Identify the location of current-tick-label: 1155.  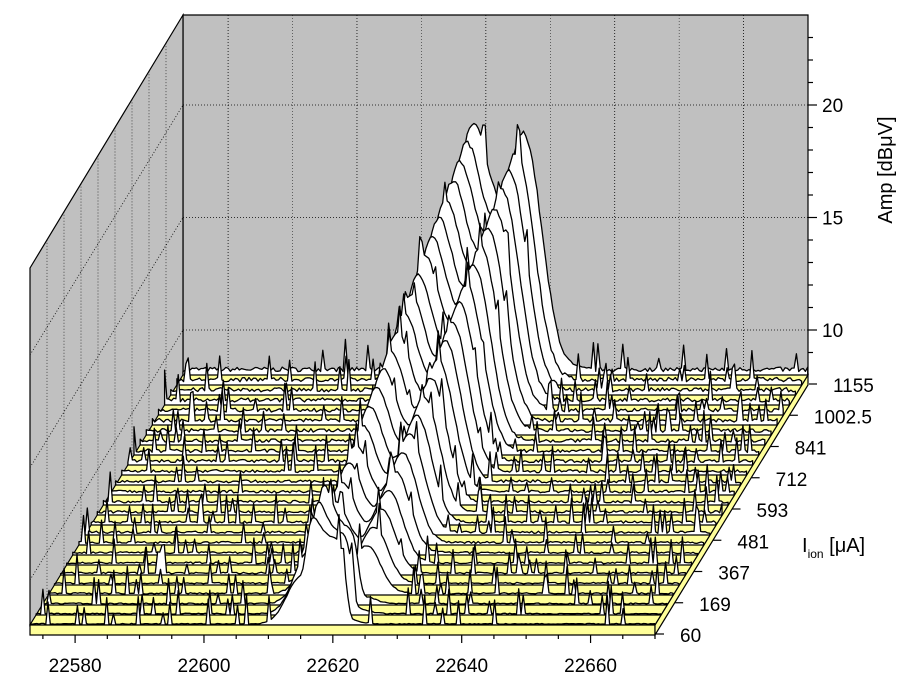
(853, 386).